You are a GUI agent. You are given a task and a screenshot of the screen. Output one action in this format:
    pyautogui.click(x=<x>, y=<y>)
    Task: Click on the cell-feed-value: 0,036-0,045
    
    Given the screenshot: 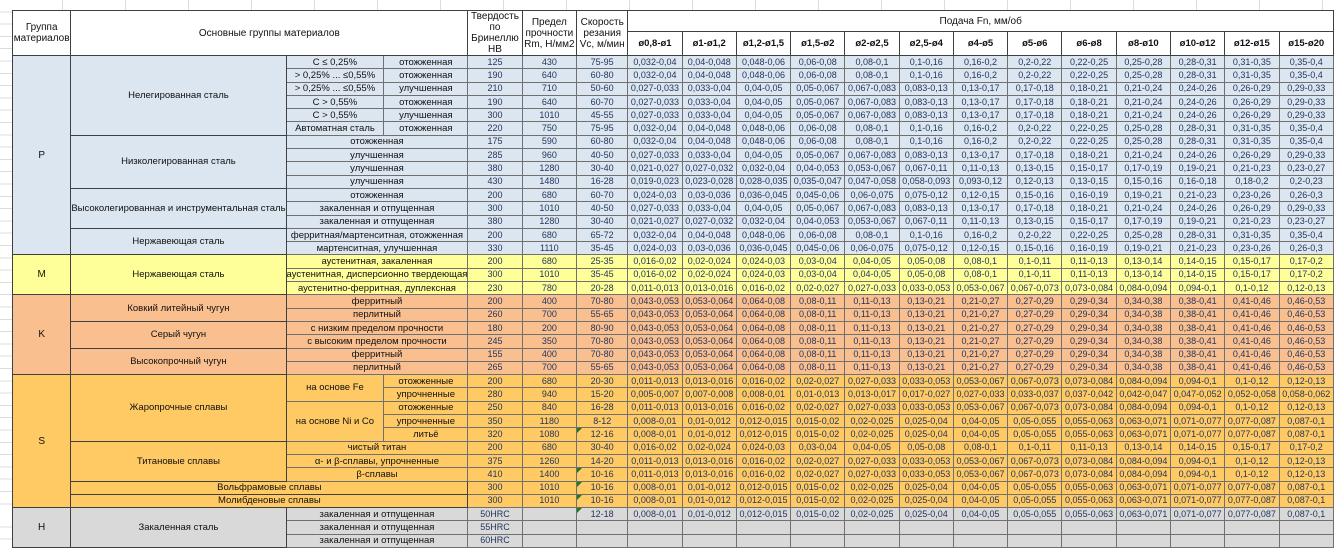 What is the action you would take?
    pyautogui.click(x=763, y=248)
    